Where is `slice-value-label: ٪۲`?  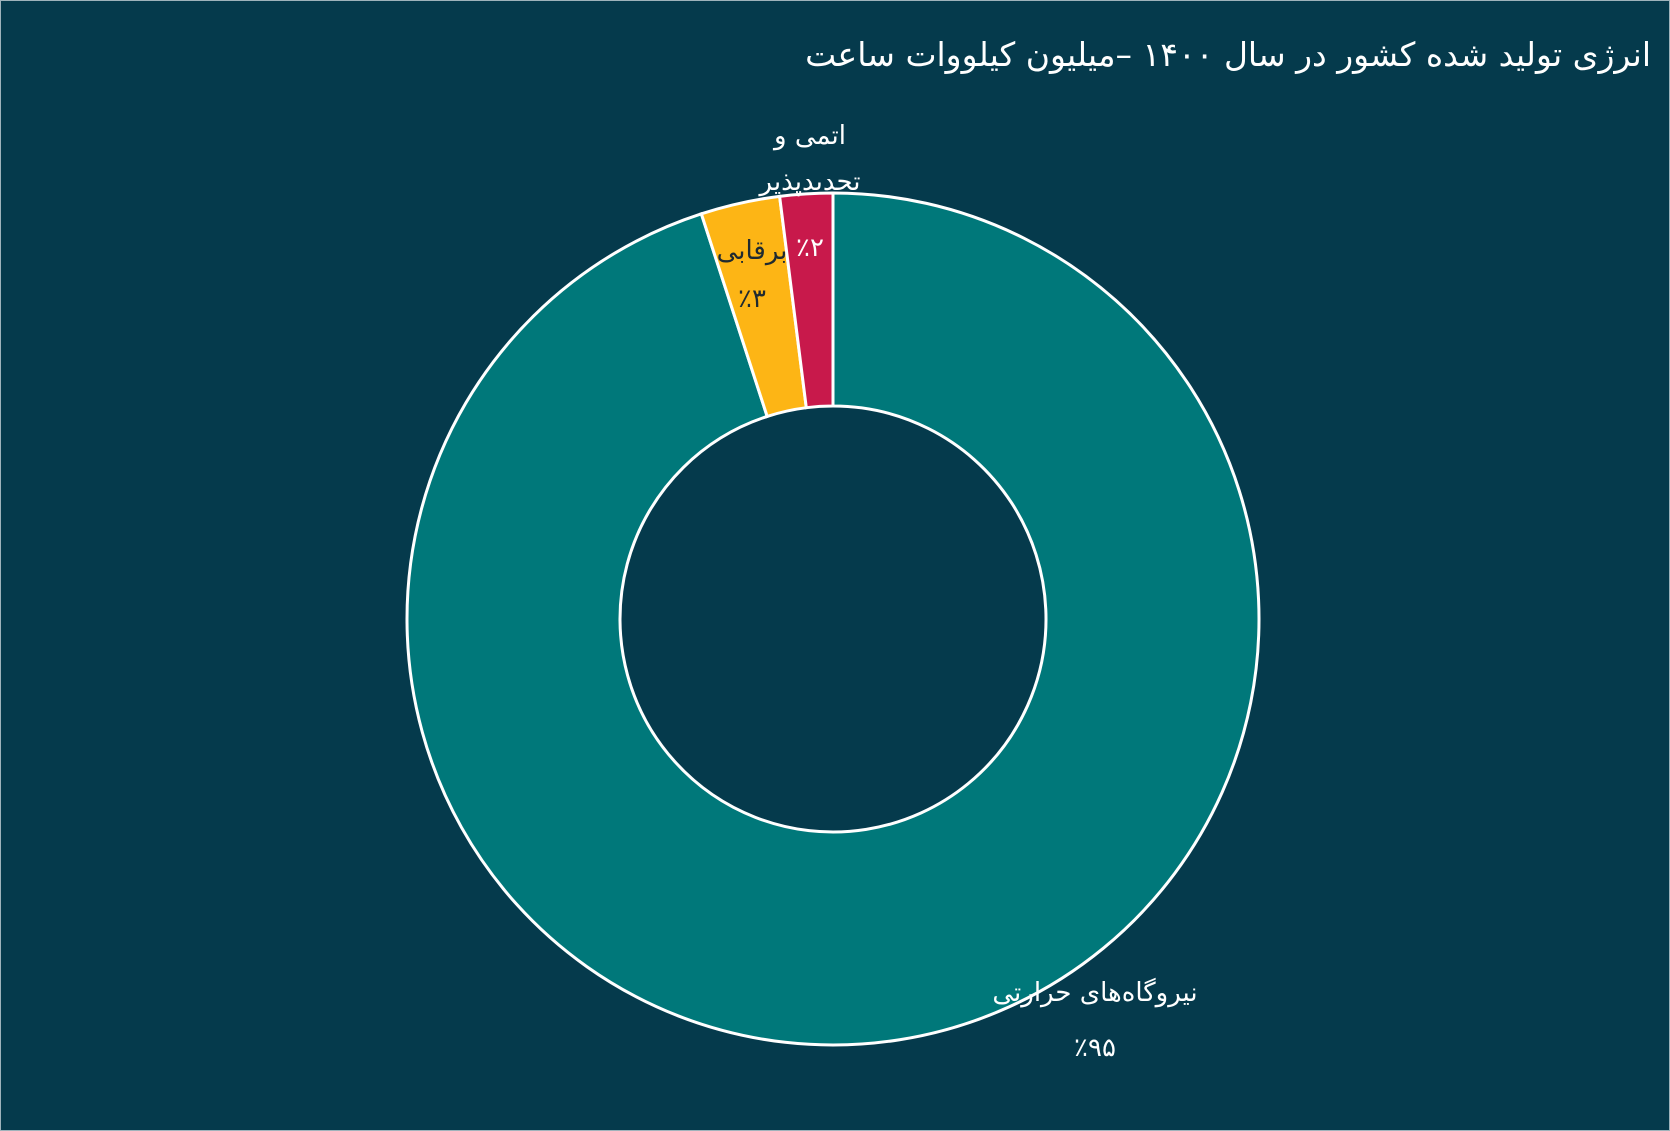 slice-value-label: ٪۲ is located at coordinates (810, 248).